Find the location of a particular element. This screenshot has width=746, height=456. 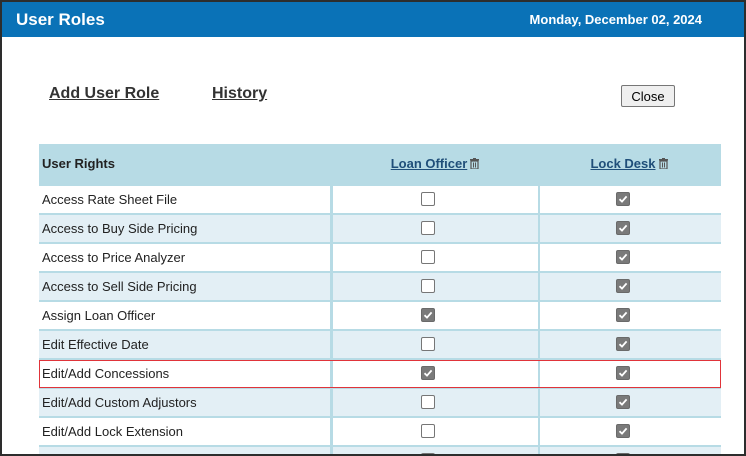

lock-desk-role-link: Lock Desk is located at coordinates (623, 163).